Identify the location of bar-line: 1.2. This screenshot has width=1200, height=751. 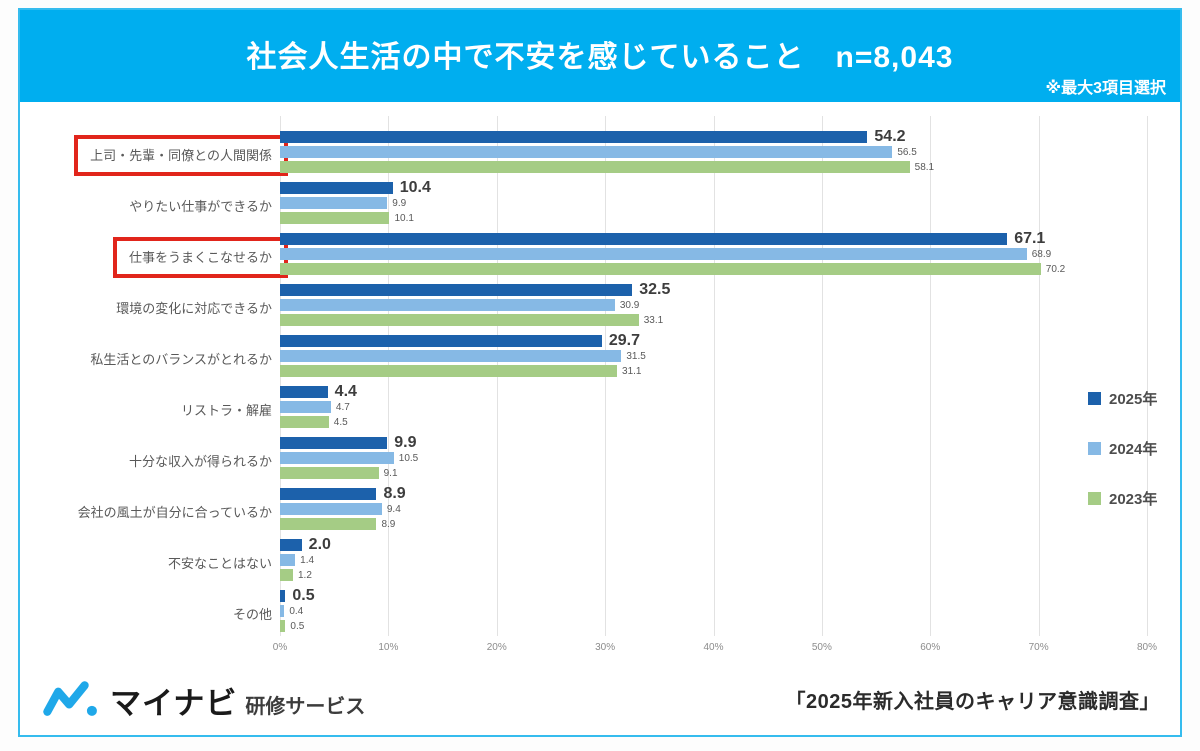
(296, 575).